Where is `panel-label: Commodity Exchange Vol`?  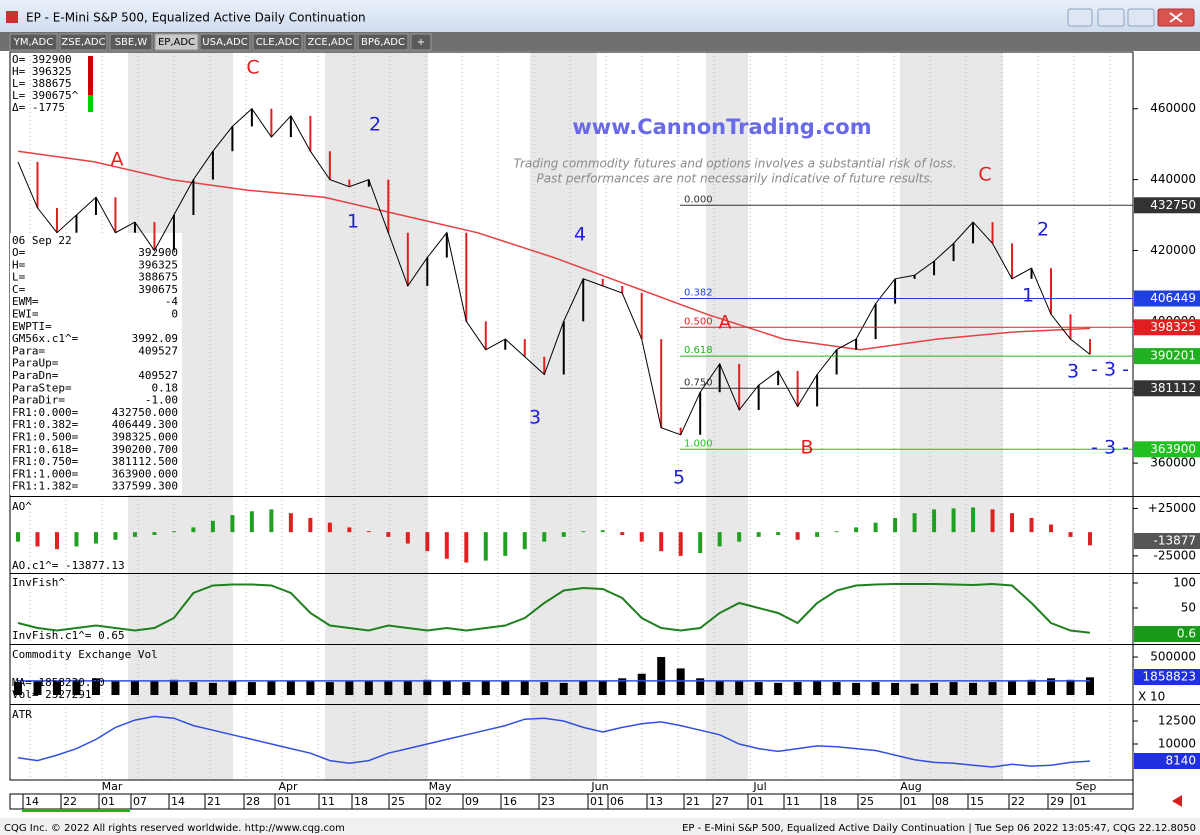 panel-label: Commodity Exchange Vol is located at coordinates (85, 654).